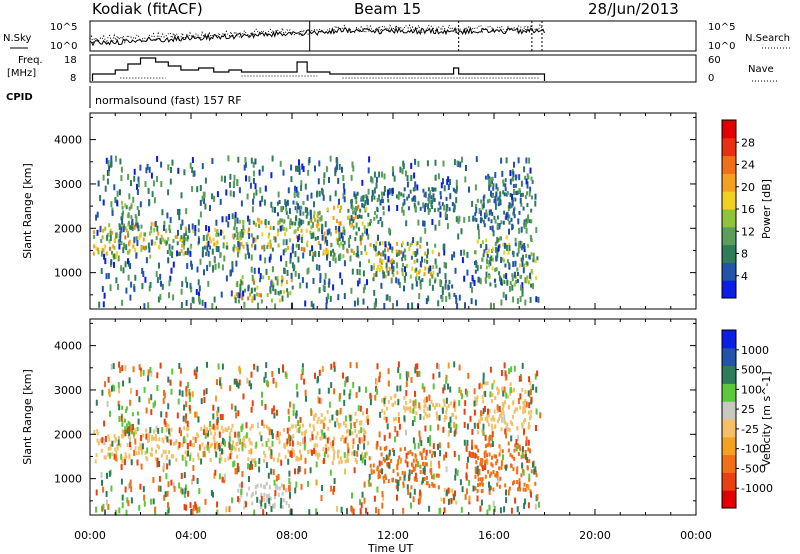 Image resolution: width=800 pixels, height=554 pixels. I want to click on noise-tick-bottom-left: 10^0, so click(63, 46).